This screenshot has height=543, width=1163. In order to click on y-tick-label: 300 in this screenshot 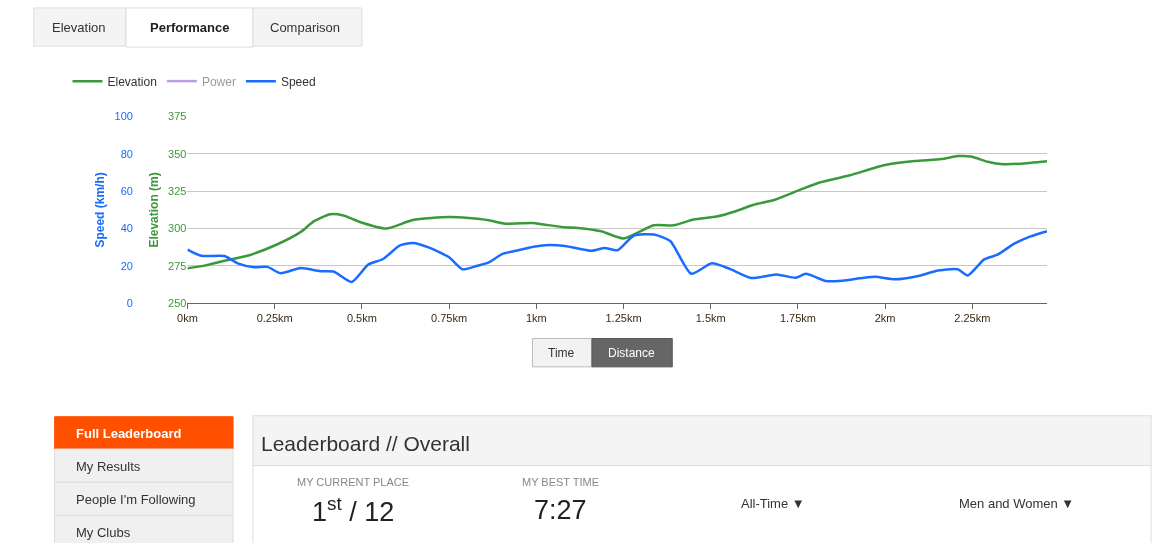, I will do `click(177, 228)`.